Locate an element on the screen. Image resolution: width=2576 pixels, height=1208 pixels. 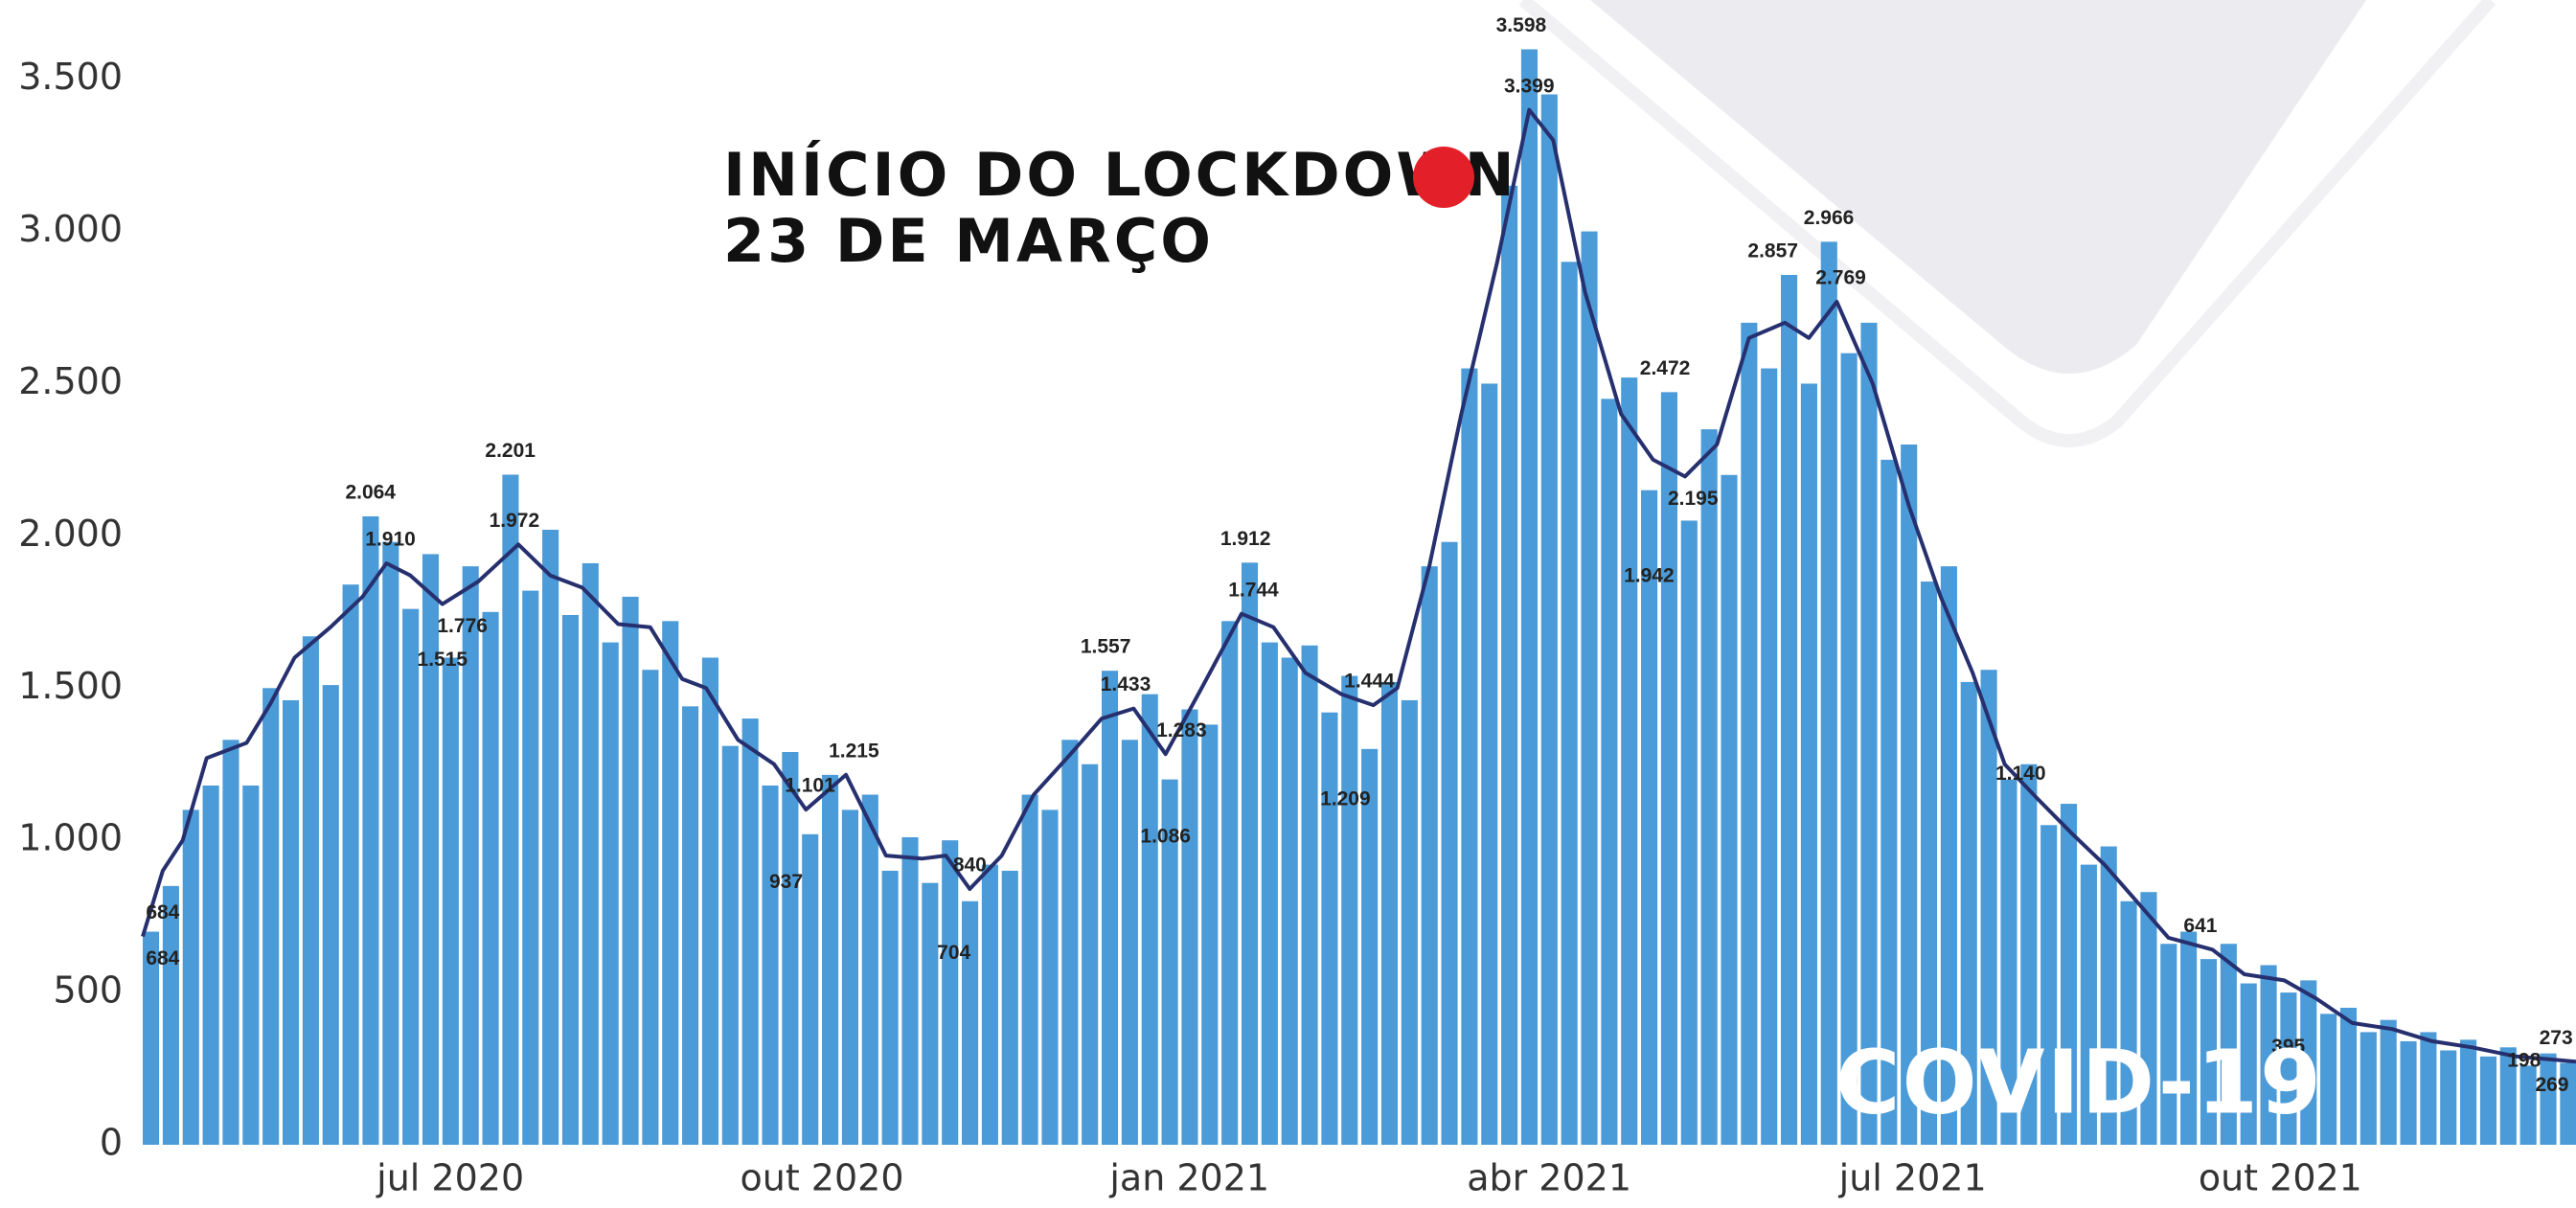
data-label: 1.140 is located at coordinates (2020, 774).